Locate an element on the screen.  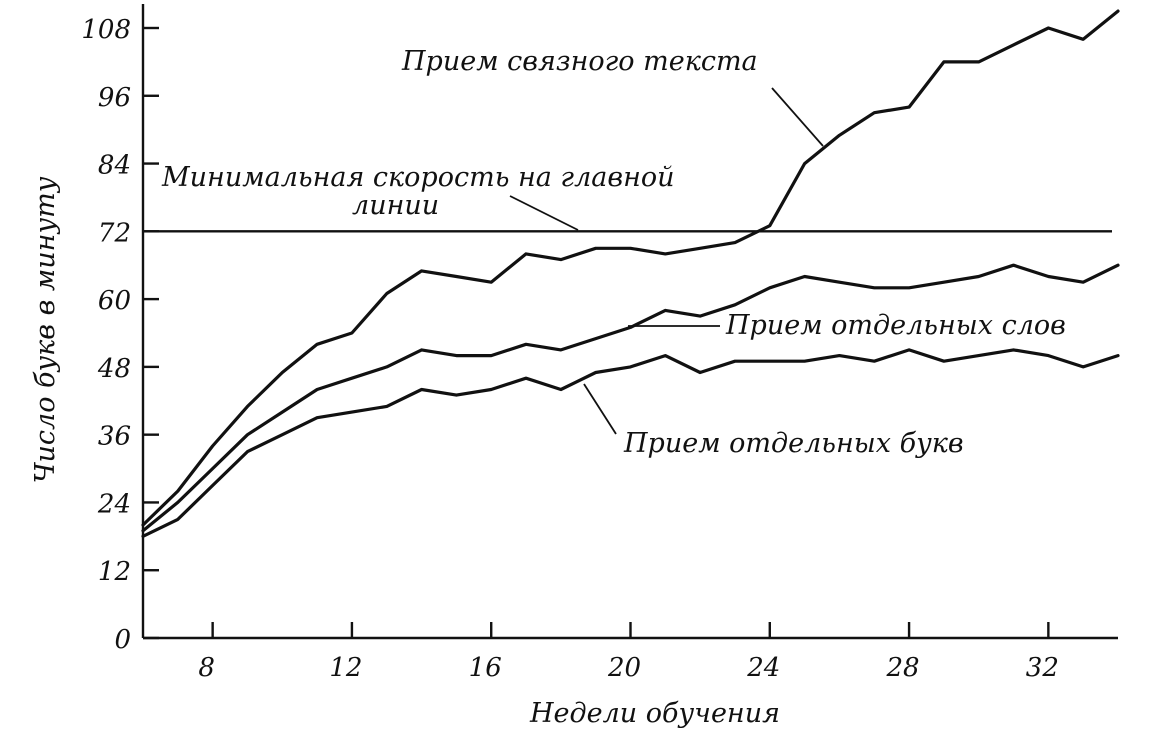
x-tick-label: 12 is located at coordinates (345, 668).